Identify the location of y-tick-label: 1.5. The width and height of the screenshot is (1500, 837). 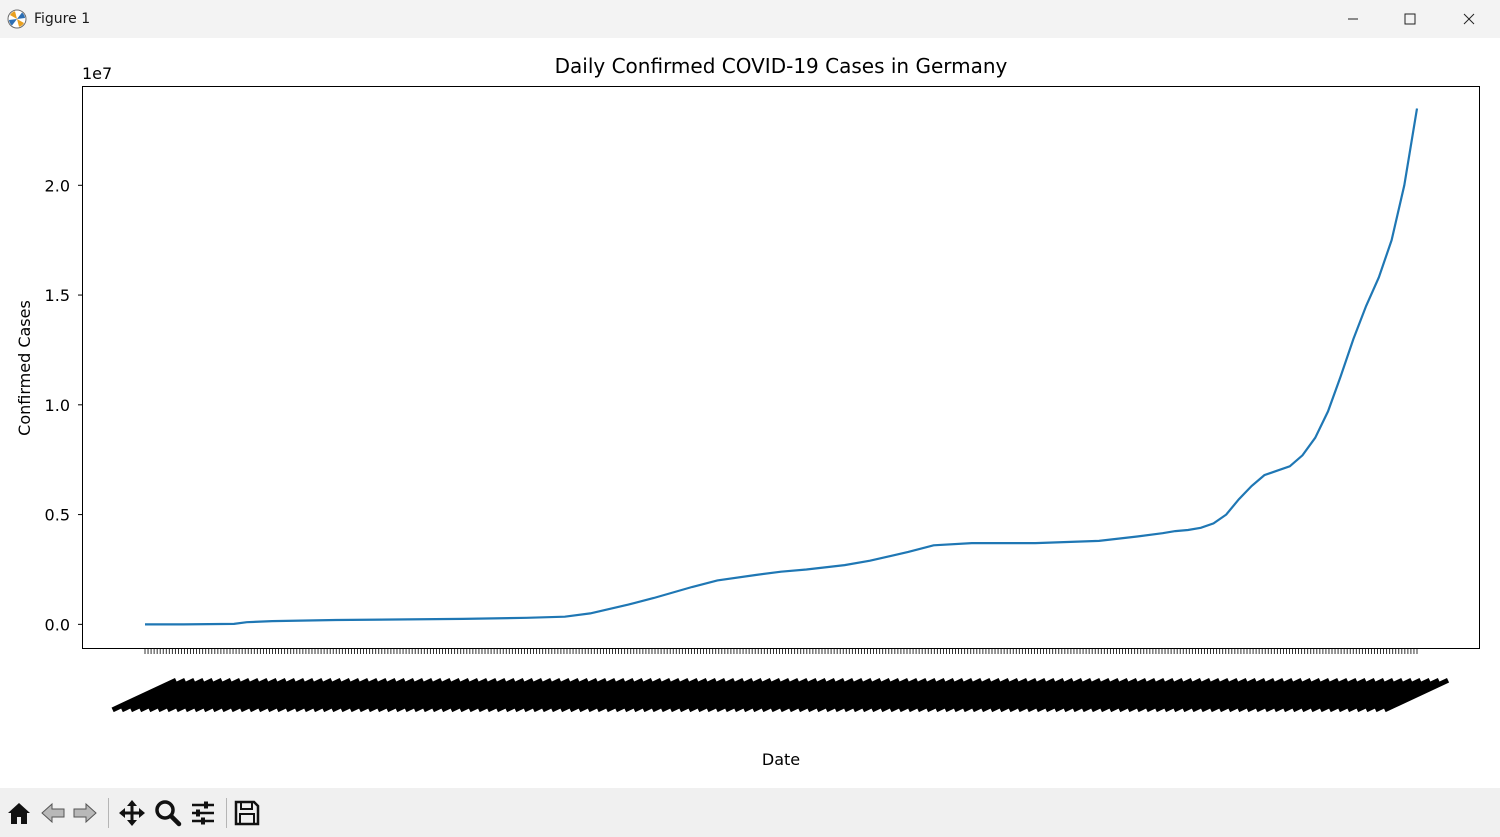
(57, 295).